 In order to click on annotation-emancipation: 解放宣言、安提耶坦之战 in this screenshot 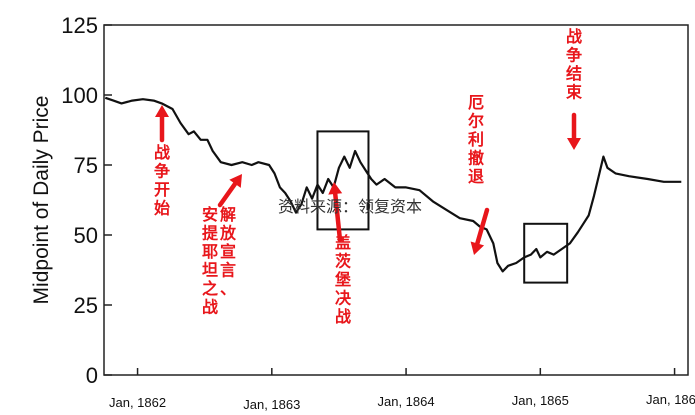, I will do `click(219, 261)`.